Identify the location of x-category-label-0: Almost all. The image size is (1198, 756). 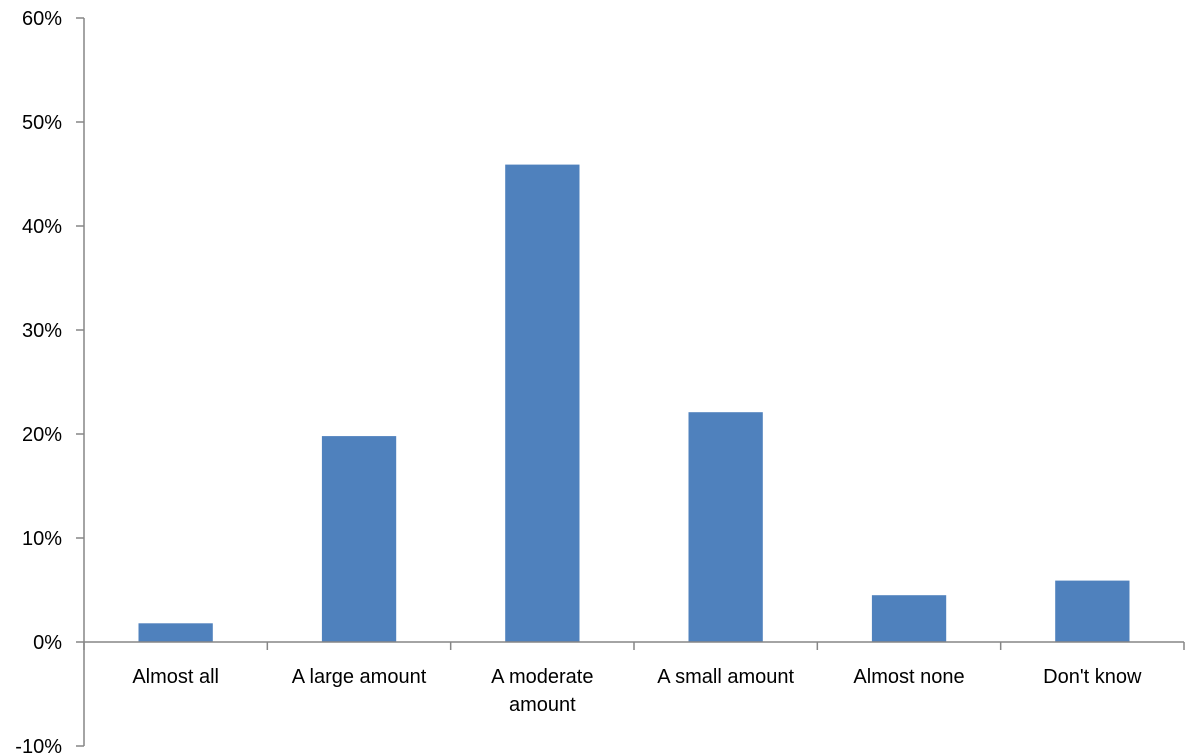
(175, 677).